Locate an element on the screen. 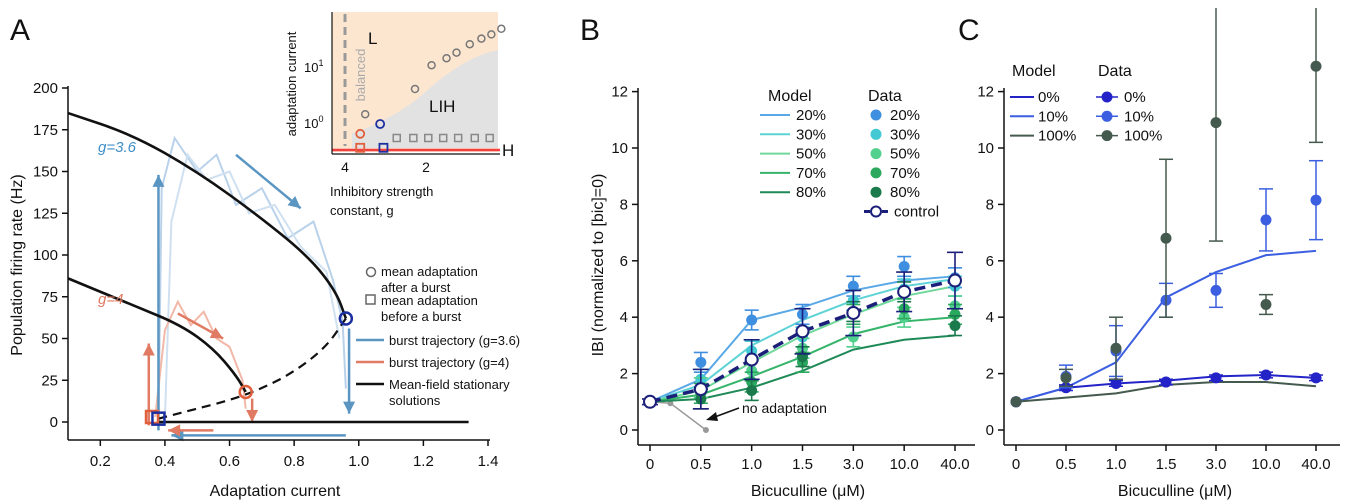 Image resolution: width=1356 pixels, height=502 pixels. inset-xtick-4: 4 is located at coordinates (345, 167).